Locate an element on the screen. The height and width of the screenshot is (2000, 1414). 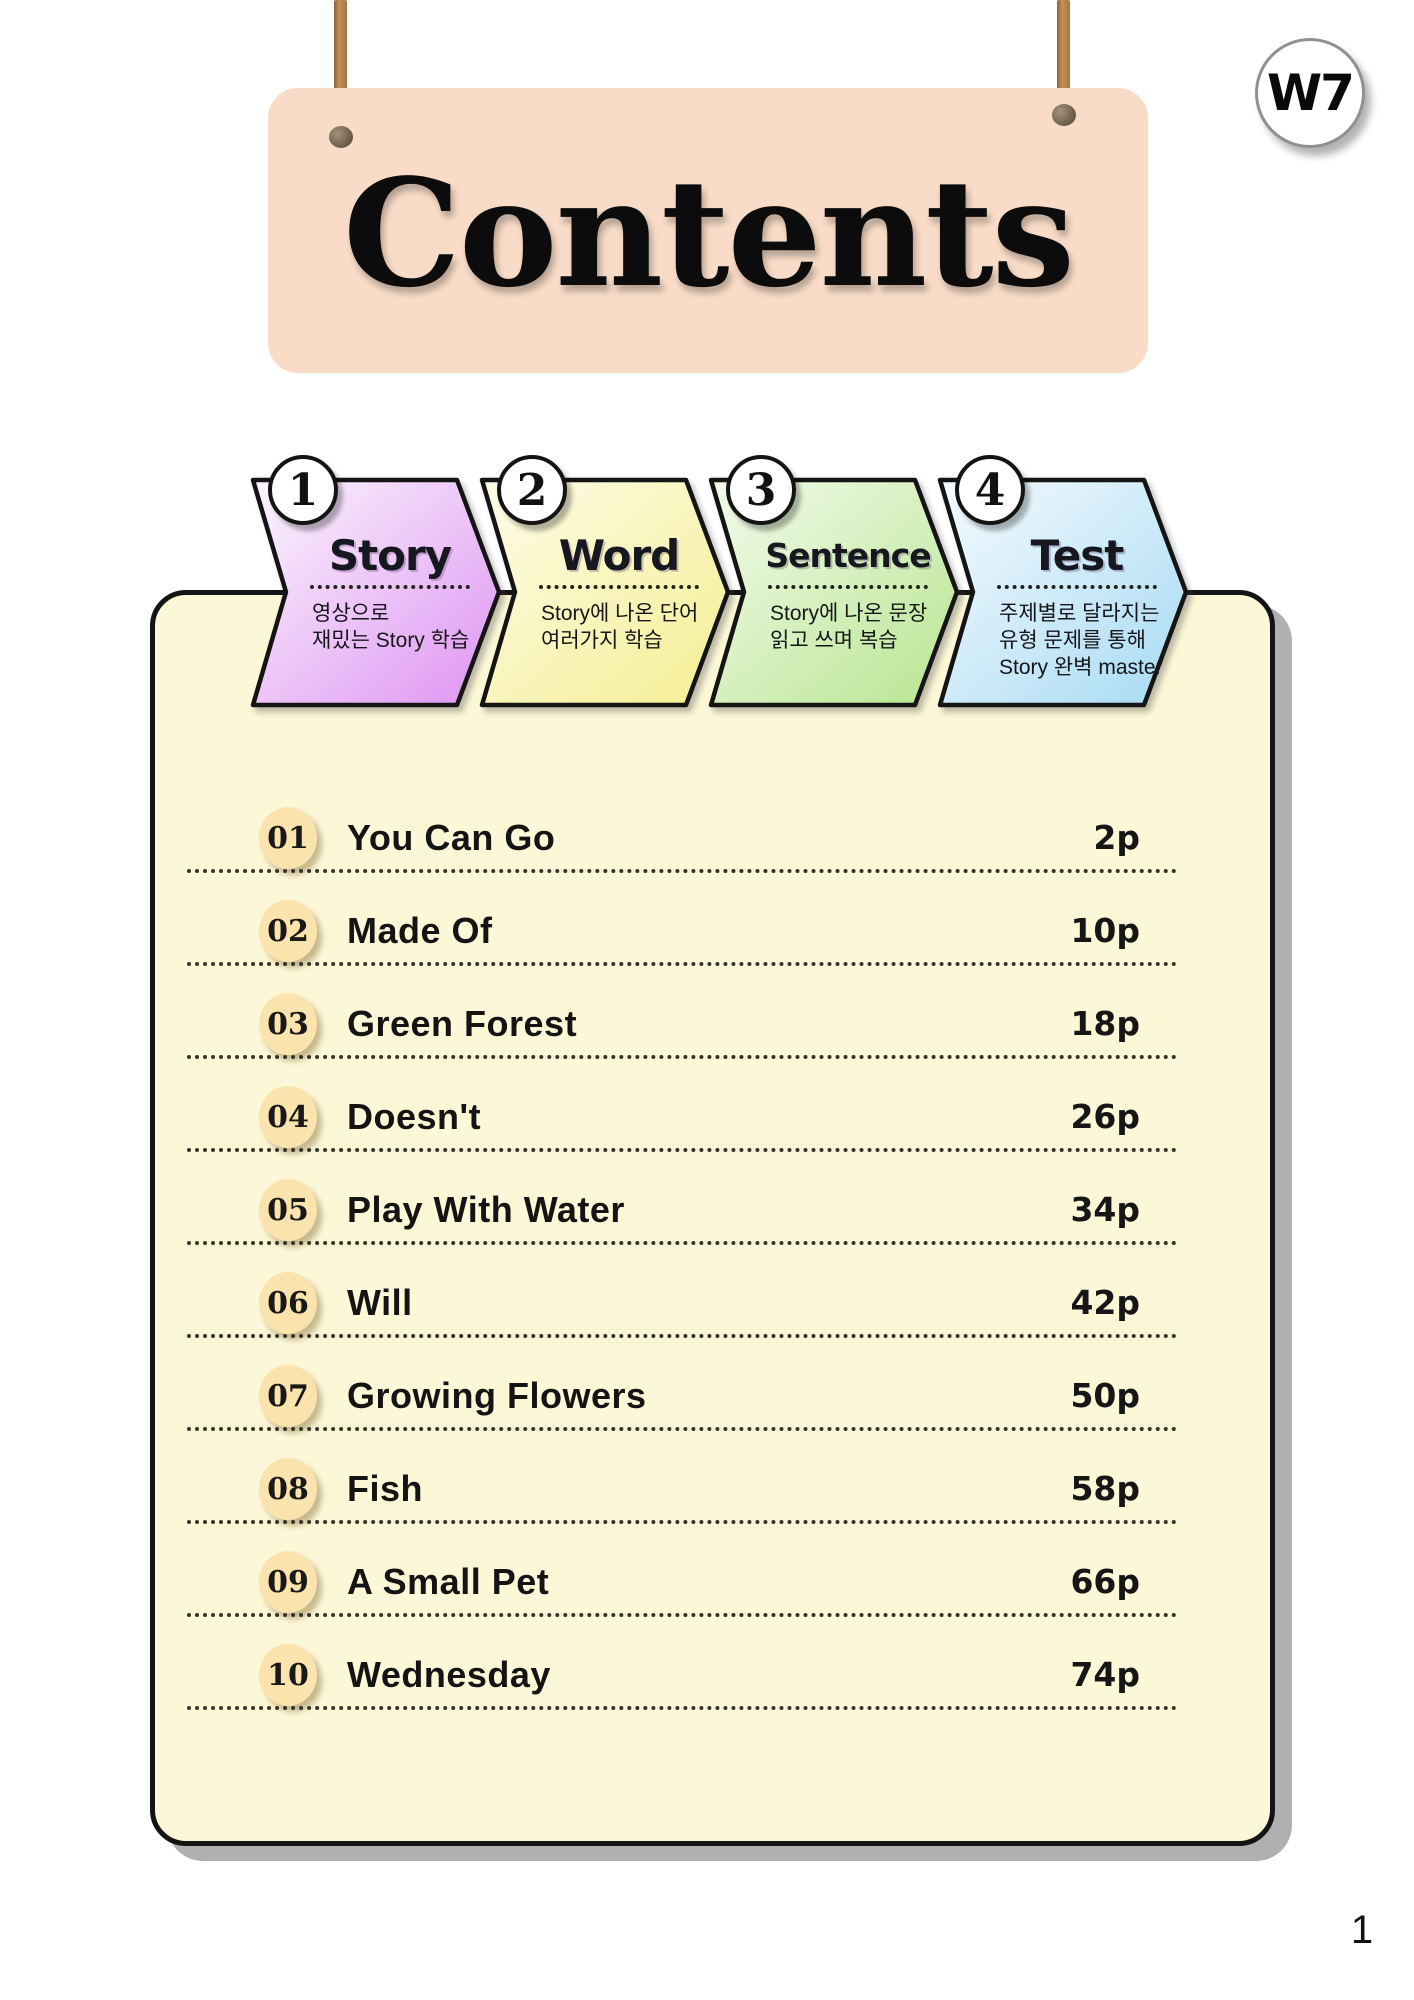
step-number: 2 is located at coordinates (532, 490).